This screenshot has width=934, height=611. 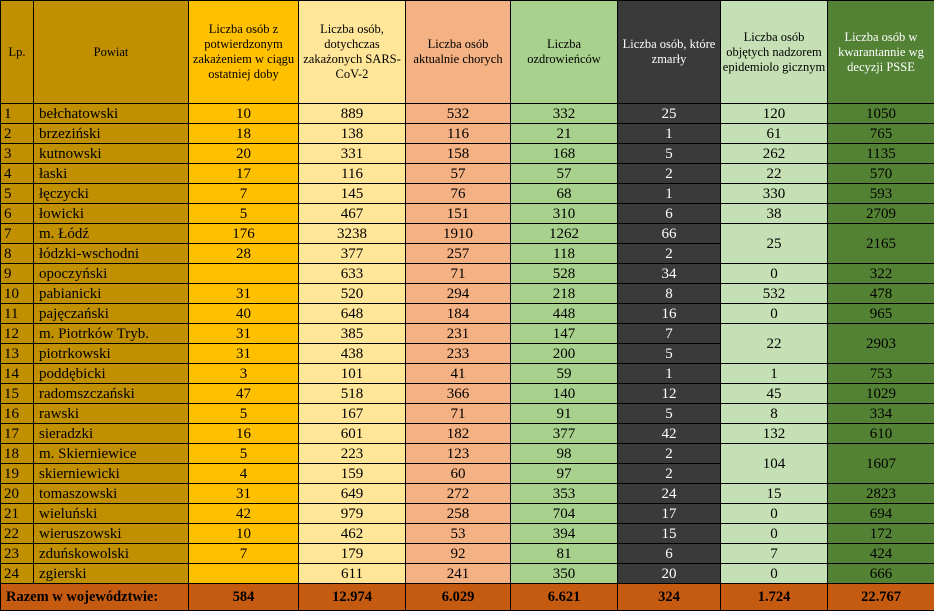 What do you see at coordinates (564, 533) in the screenshot?
I see `cell-ozdrowiency: 394` at bounding box center [564, 533].